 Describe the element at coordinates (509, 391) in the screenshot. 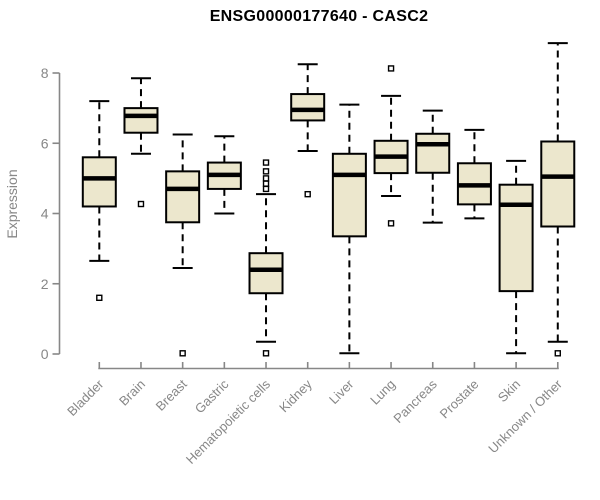

I see `x-tick-label: Skin` at that location.